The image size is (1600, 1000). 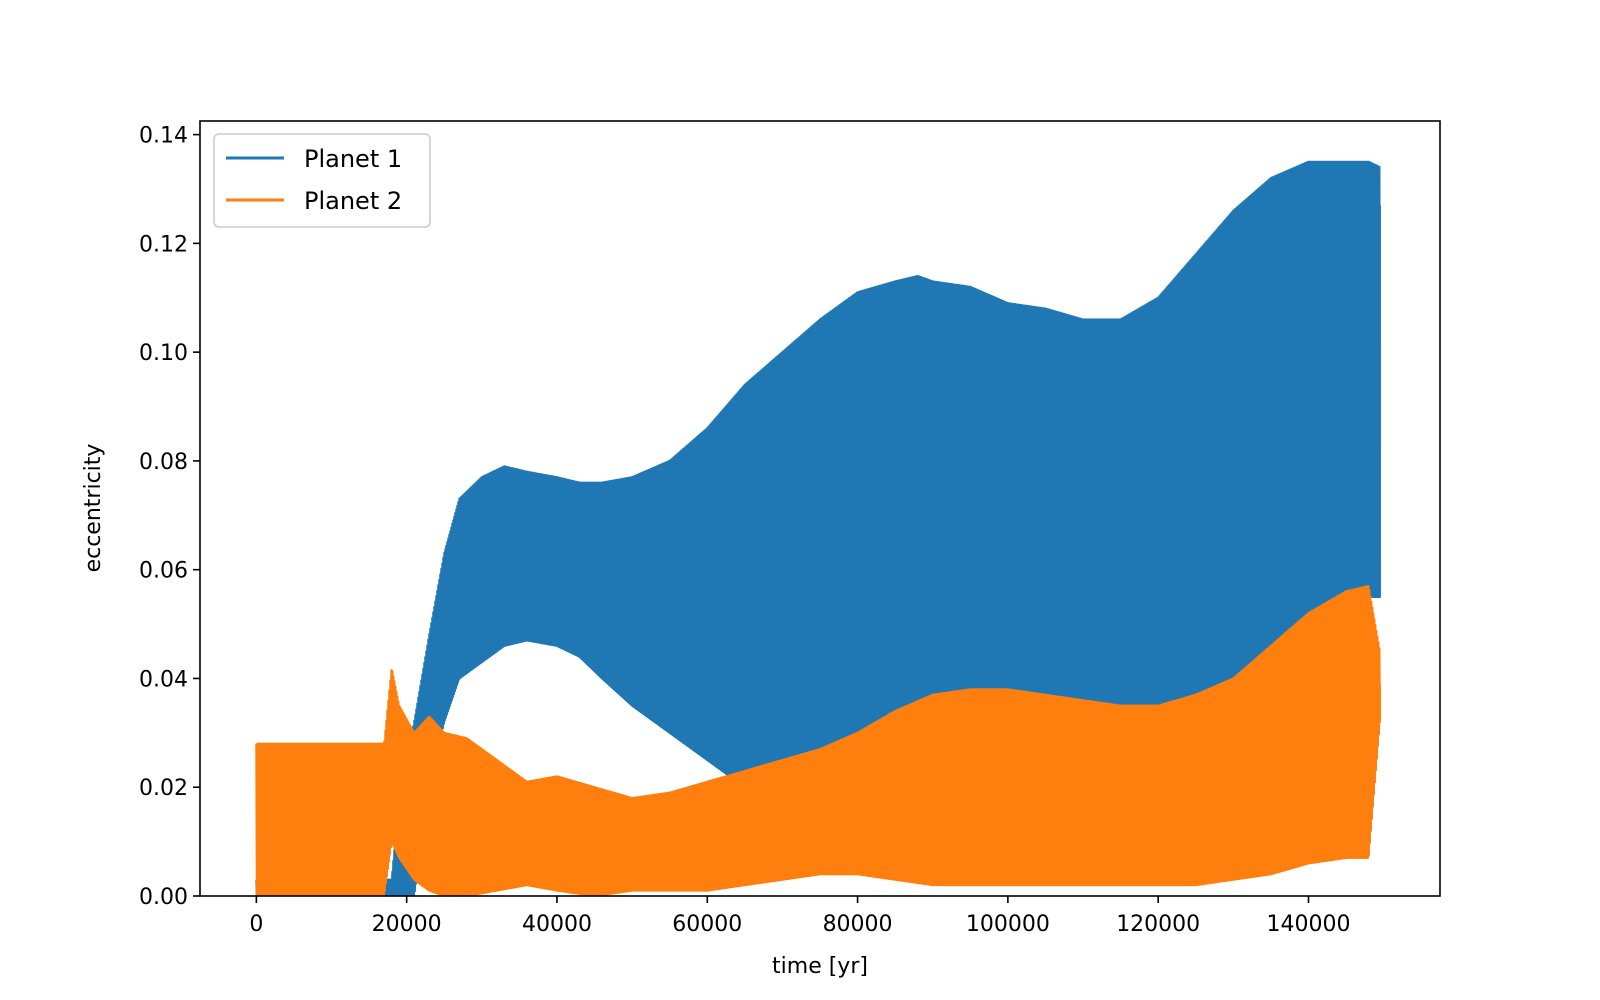 I want to click on legend-label-planet-2: Planet 2, so click(x=353, y=201).